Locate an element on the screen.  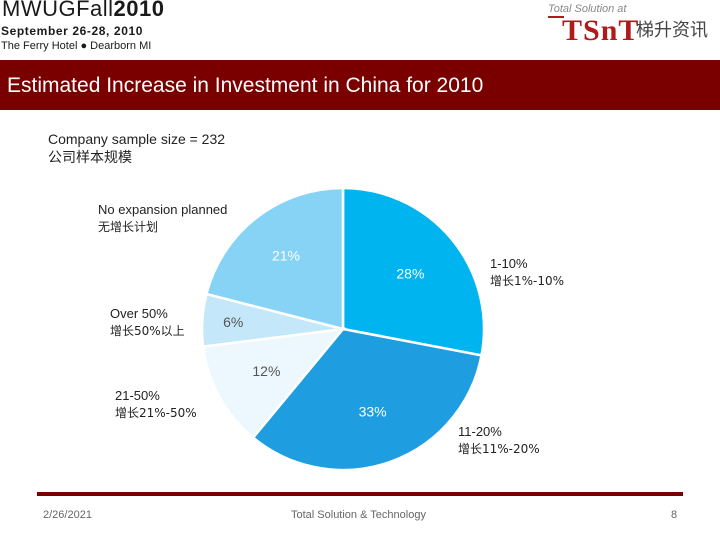
category-label-cn-21-50: 增长21%-50% is located at coordinates (156, 413).